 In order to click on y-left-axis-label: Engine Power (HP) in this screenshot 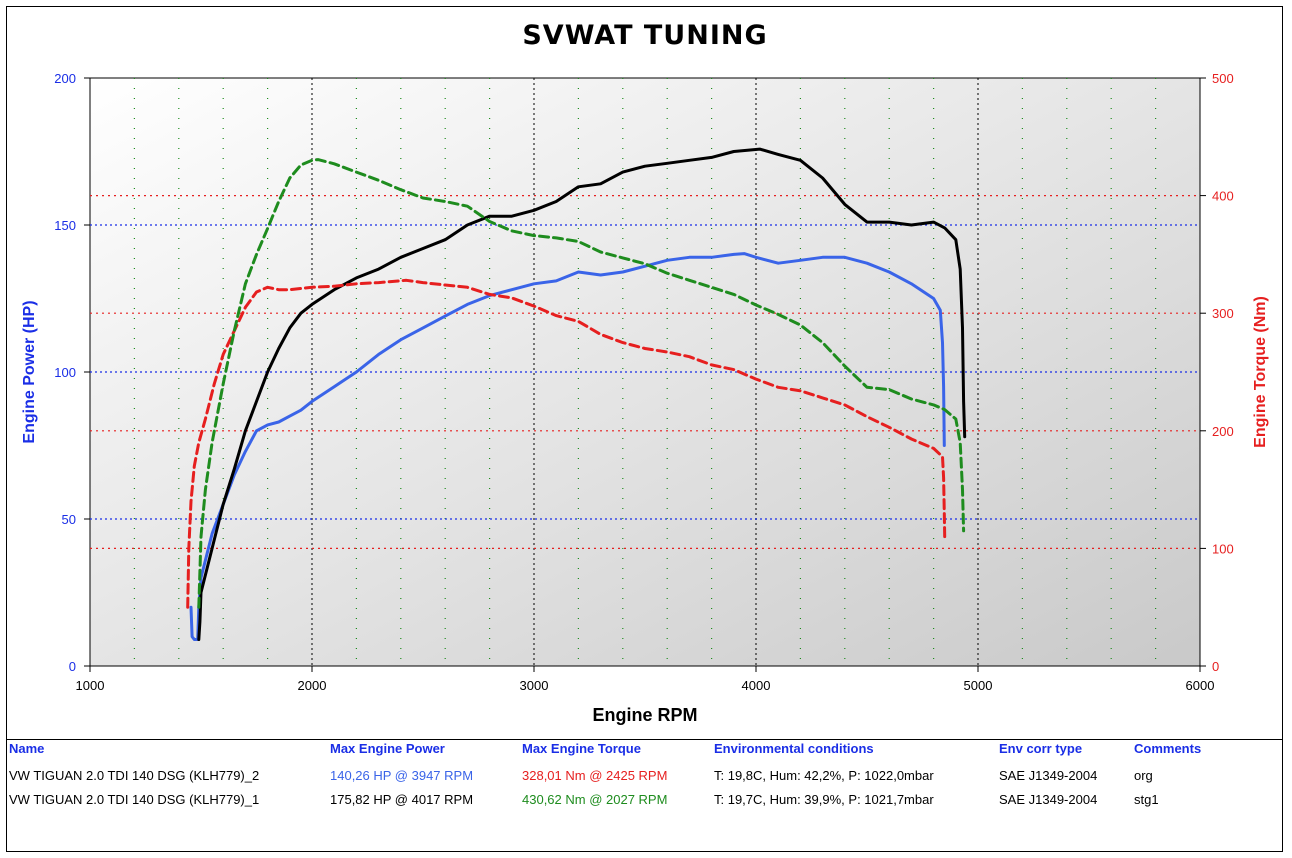, I will do `click(29, 371)`.